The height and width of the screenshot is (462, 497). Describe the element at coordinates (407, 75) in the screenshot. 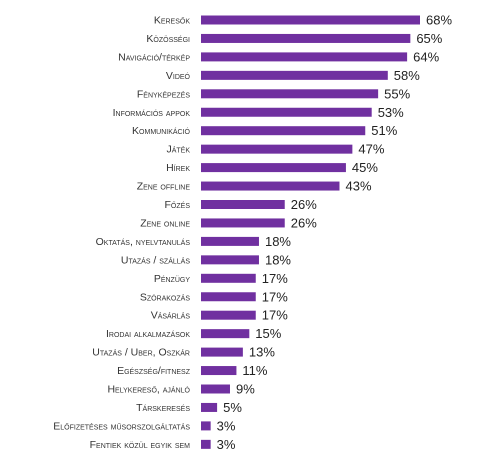

I see `value-label: 58%` at that location.